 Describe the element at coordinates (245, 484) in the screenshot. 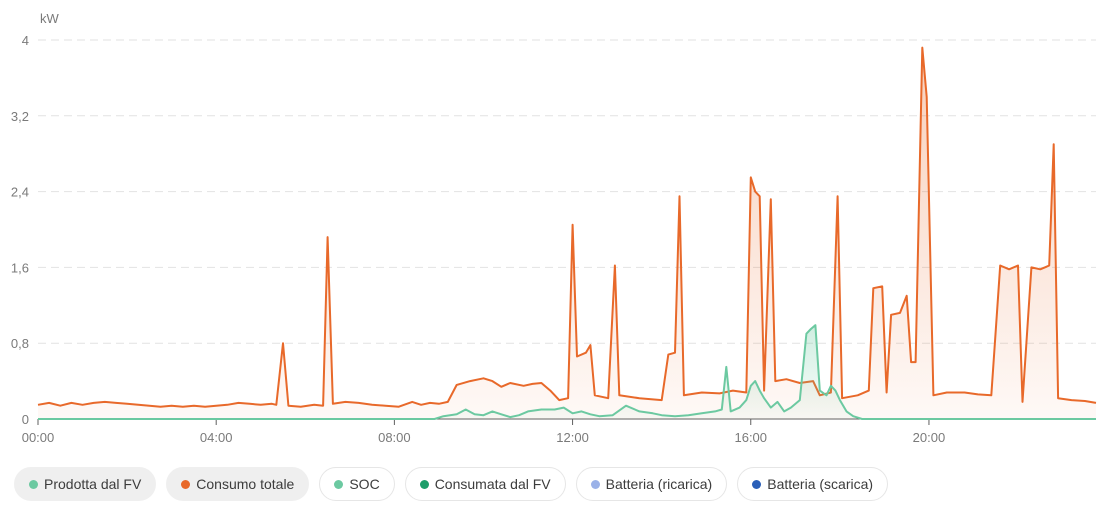

I see `legend-label: Consumo totale` at that location.